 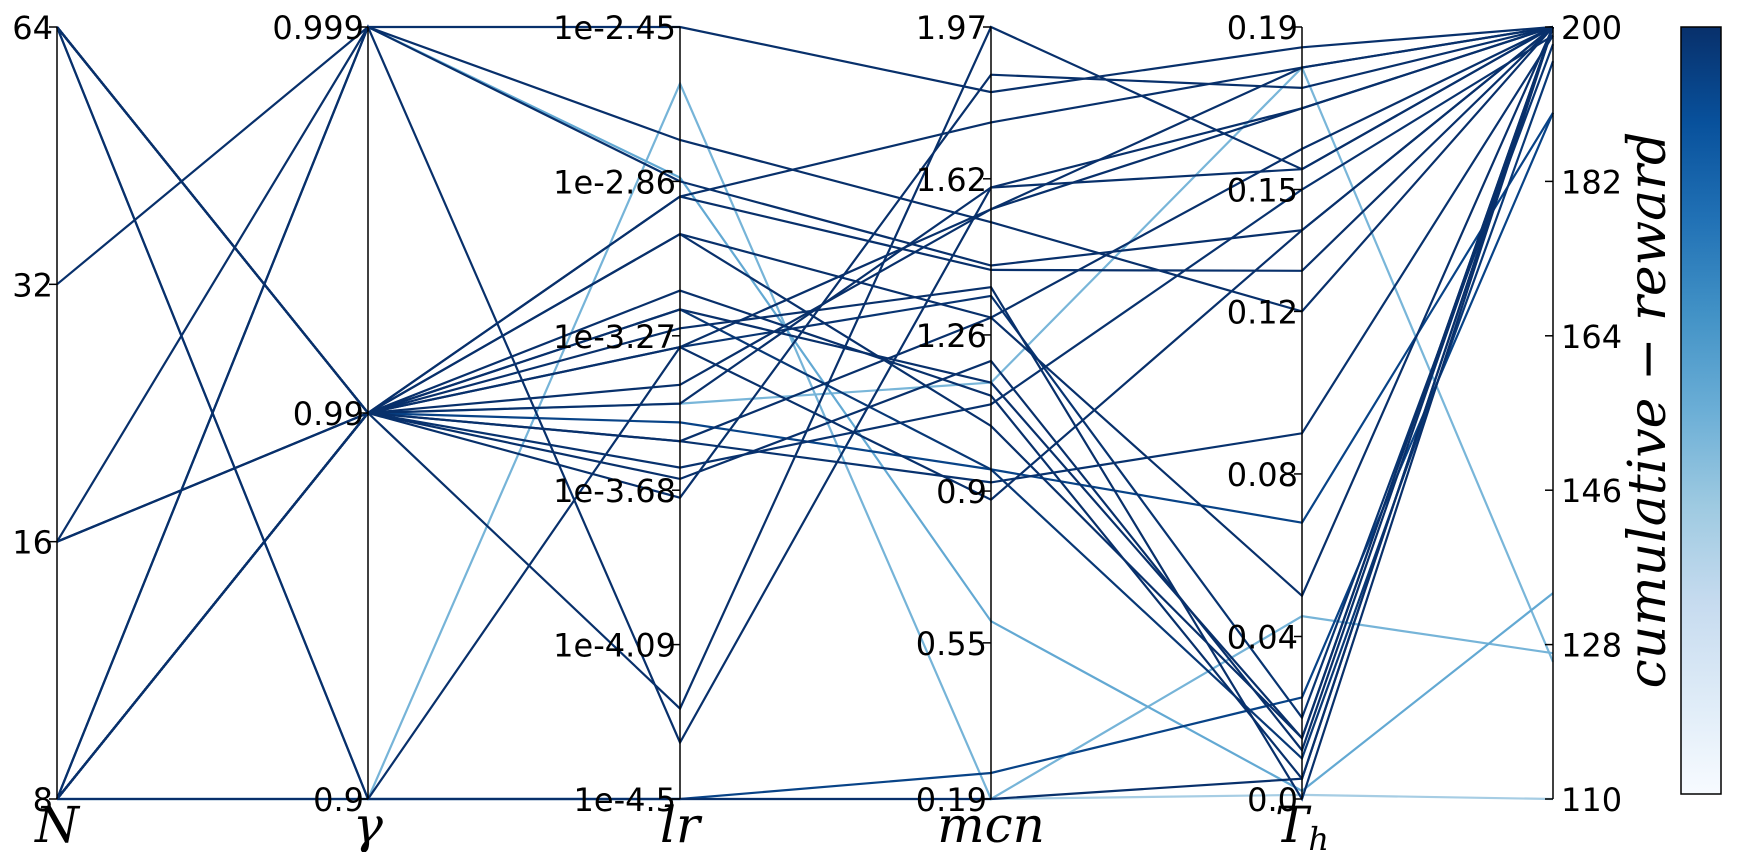 I want to click on tick-label: 1e-2.86, so click(x=614, y=182).